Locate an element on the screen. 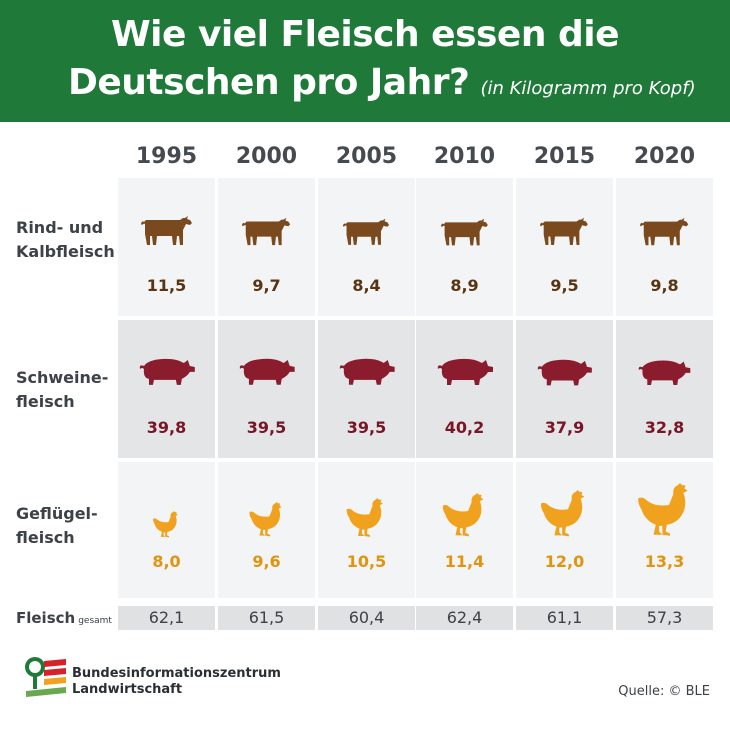  row-label-beef-line1: Rind- und is located at coordinates (60, 227).